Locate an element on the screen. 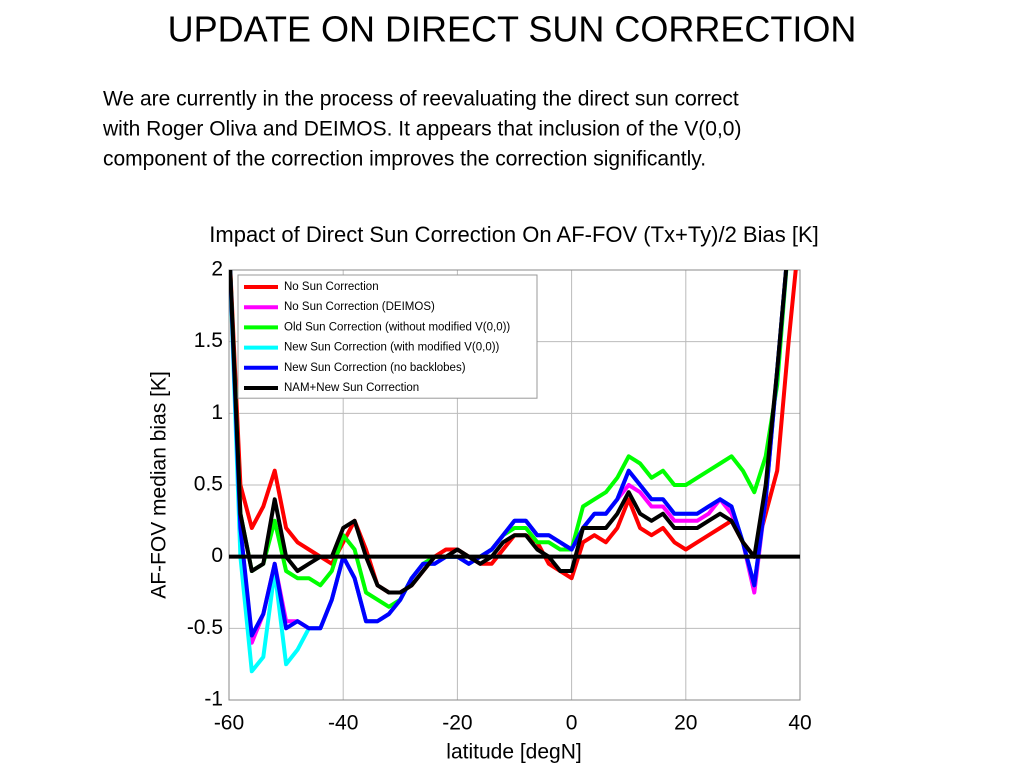 The image size is (1024, 768). y-tick-label: 2 is located at coordinates (217, 269).